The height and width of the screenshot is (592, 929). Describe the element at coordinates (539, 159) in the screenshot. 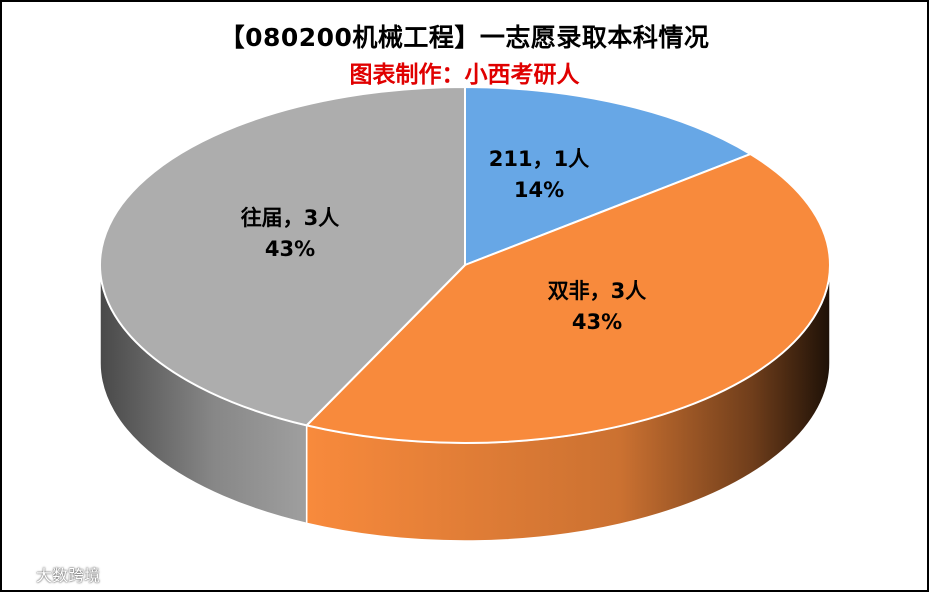

I see `slice-label-0-name: 211，1人` at that location.